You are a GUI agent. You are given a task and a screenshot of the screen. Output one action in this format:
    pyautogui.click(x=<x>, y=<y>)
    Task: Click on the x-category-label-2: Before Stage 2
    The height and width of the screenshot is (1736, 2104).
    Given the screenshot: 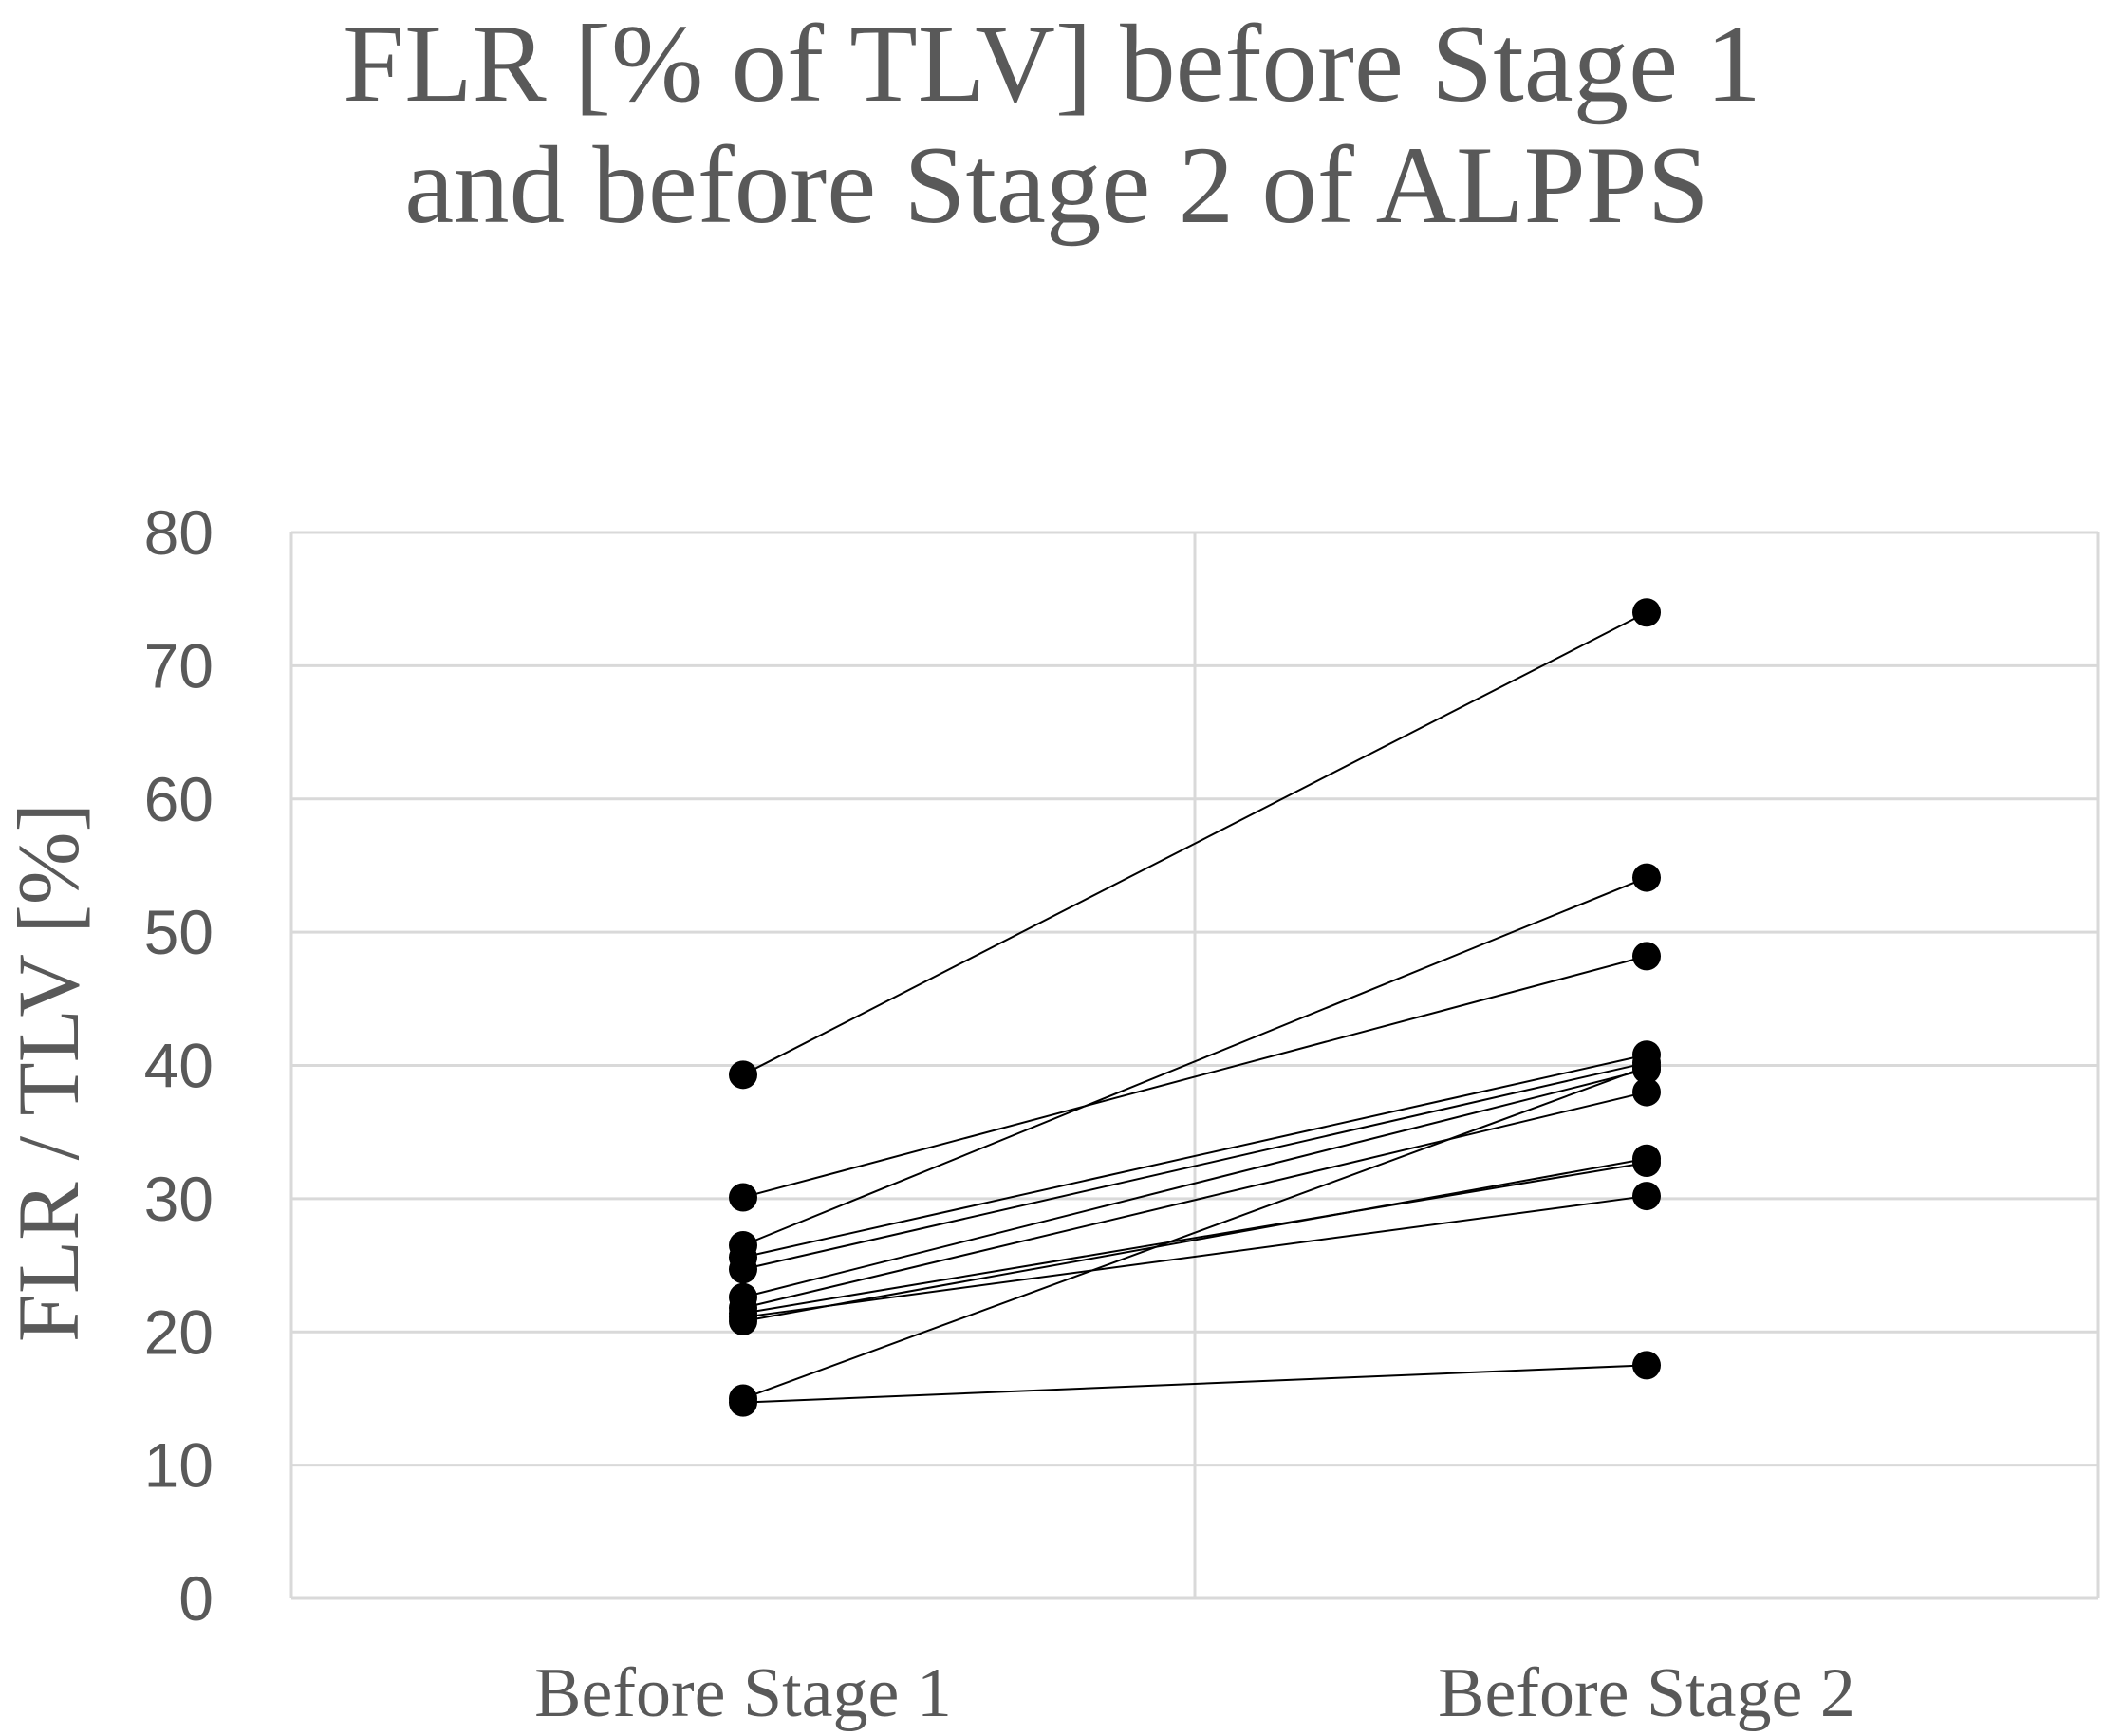 What is the action you would take?
    pyautogui.click(x=1647, y=1693)
    